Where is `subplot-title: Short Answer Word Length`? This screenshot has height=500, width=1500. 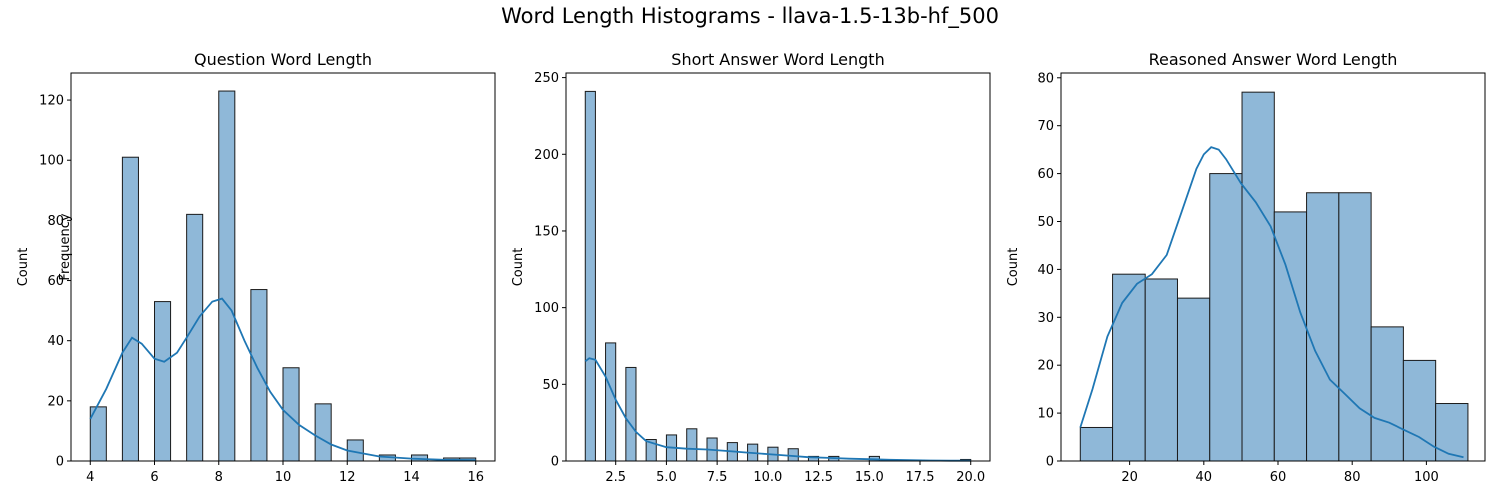
subplot-title: Short Answer Word Length is located at coordinates (777, 59).